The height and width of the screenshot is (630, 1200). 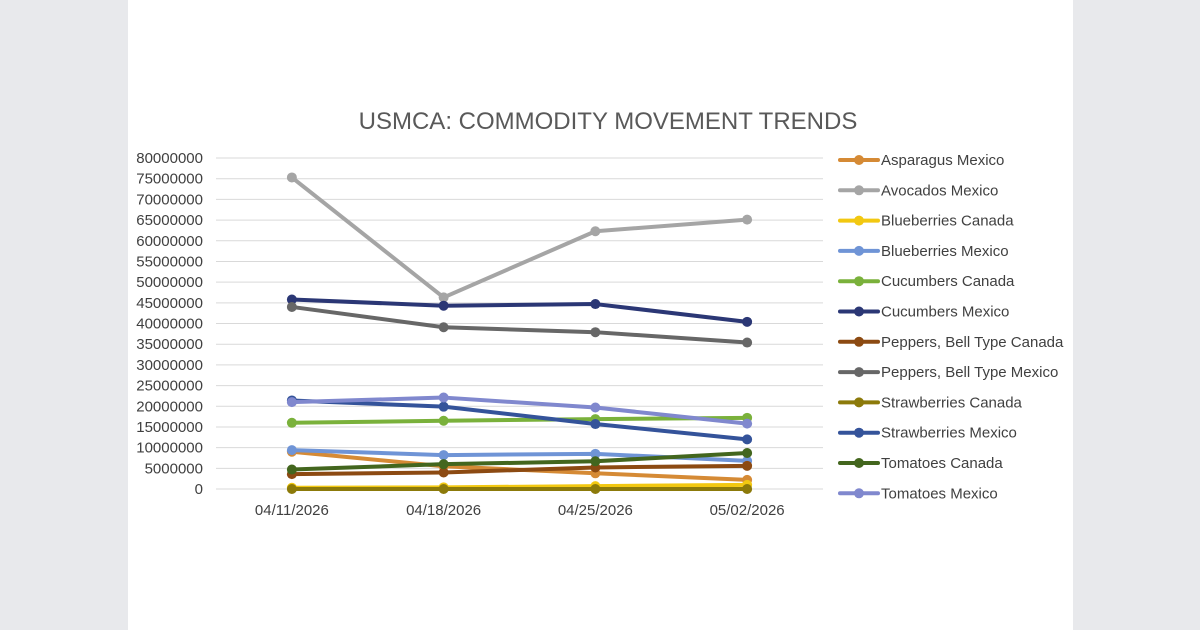 What do you see at coordinates (519, 310) in the screenshot?
I see `series-line-cucumbers-mexico` at bounding box center [519, 310].